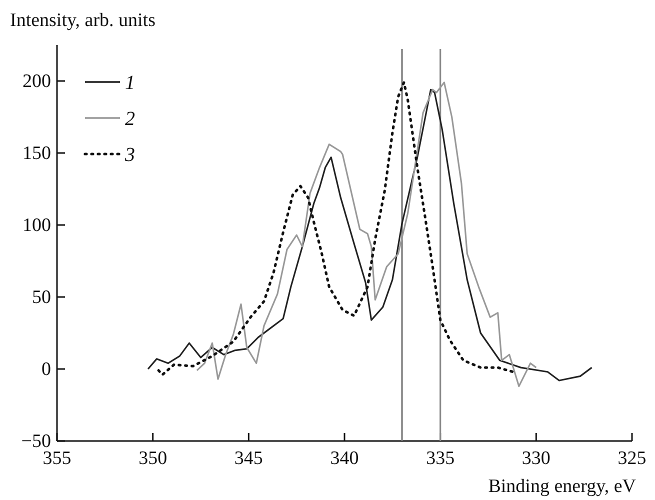  What do you see at coordinates (36, 81) in the screenshot?
I see `y-tick-label: 200` at bounding box center [36, 81].